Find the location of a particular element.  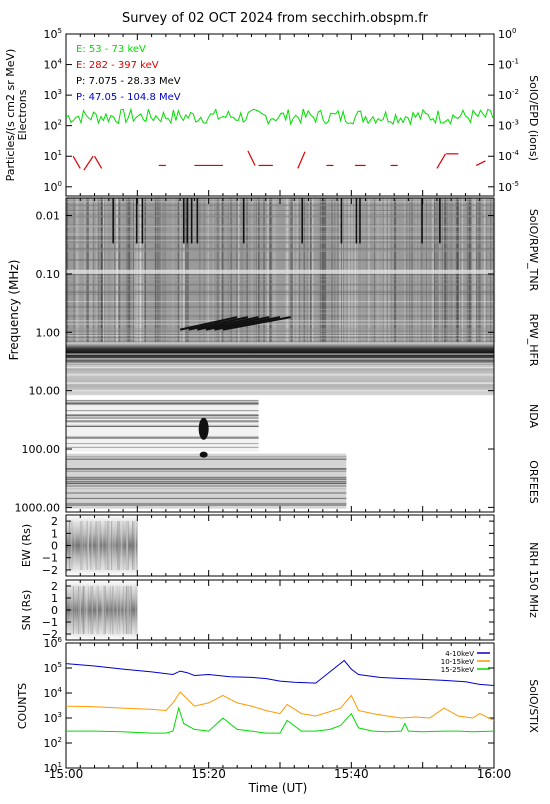

nrh-y-tick-label: 2 is located at coordinates (54, 586).